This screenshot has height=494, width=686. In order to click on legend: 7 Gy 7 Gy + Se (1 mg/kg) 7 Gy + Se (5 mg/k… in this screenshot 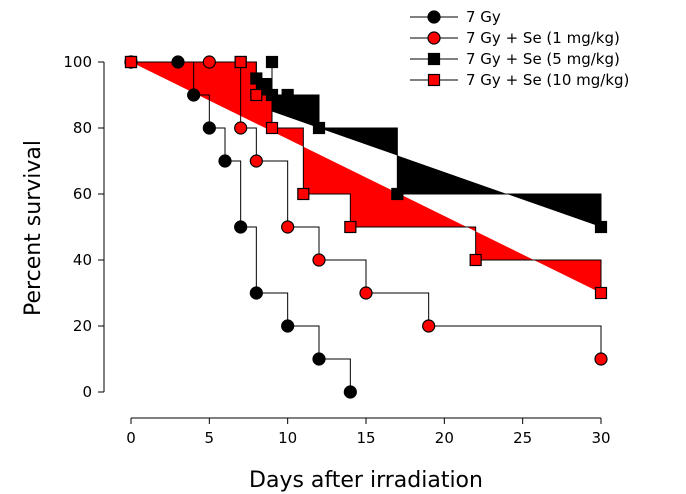, I will do `click(519, 48)`.